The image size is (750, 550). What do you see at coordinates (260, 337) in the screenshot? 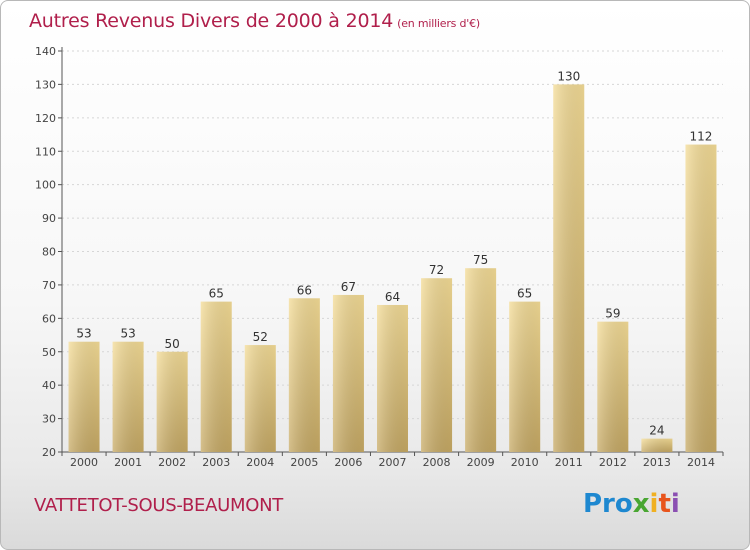
I see `data-label: 52` at bounding box center [260, 337].